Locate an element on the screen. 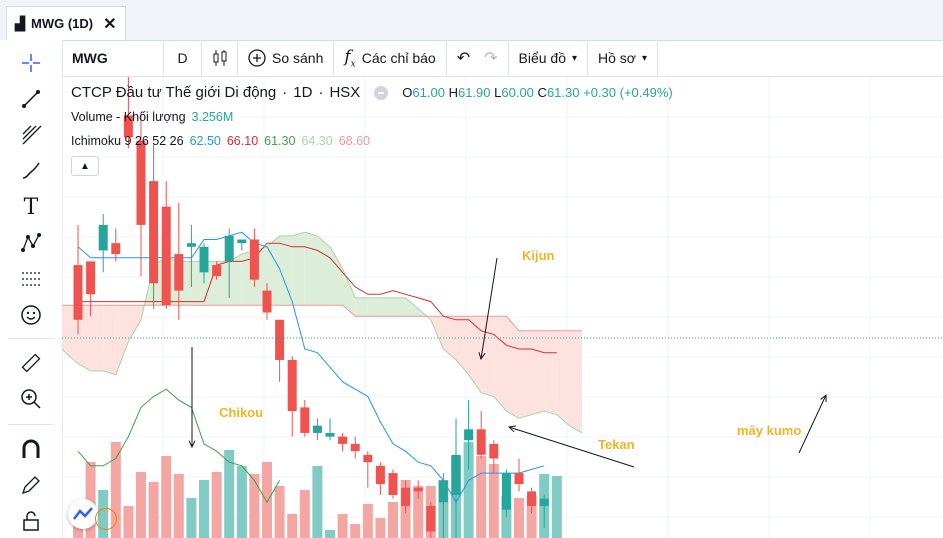 Image resolution: width=943 pixels, height=538 pixels. indicators-button: fx Các chỉ báo is located at coordinates (390, 58).